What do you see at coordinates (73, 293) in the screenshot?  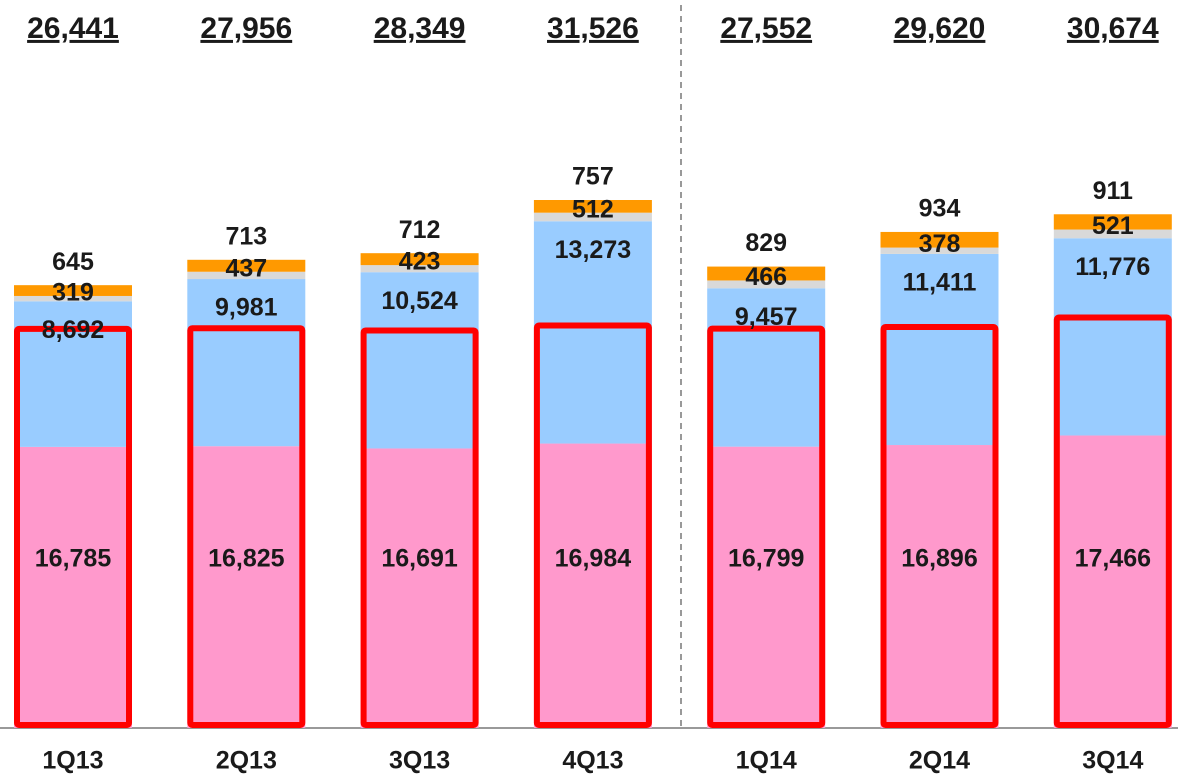 I see `value-label: 319` at bounding box center [73, 293].